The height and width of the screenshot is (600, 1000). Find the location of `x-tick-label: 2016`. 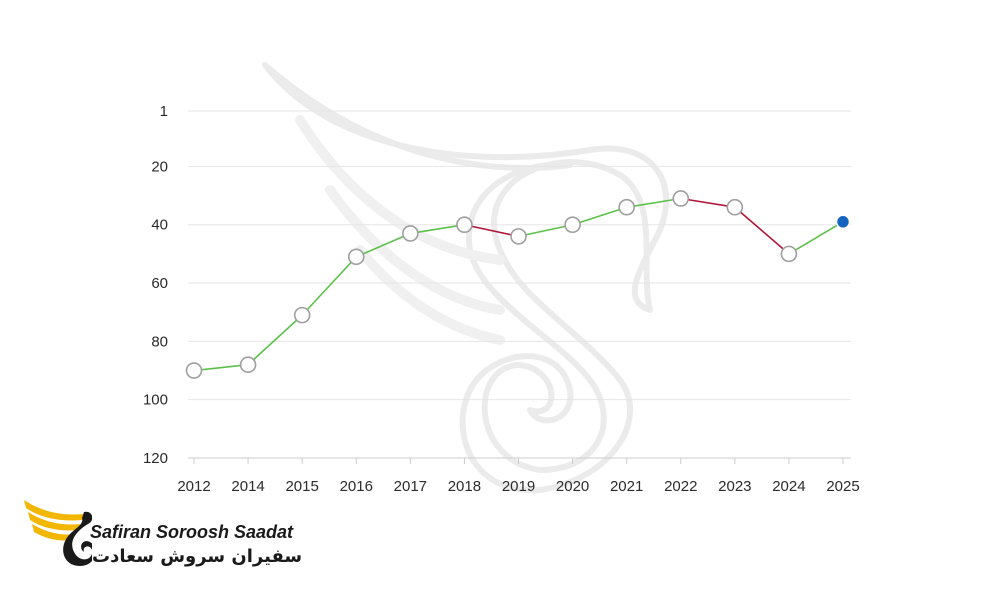

x-tick-label: 2016 is located at coordinates (356, 486).